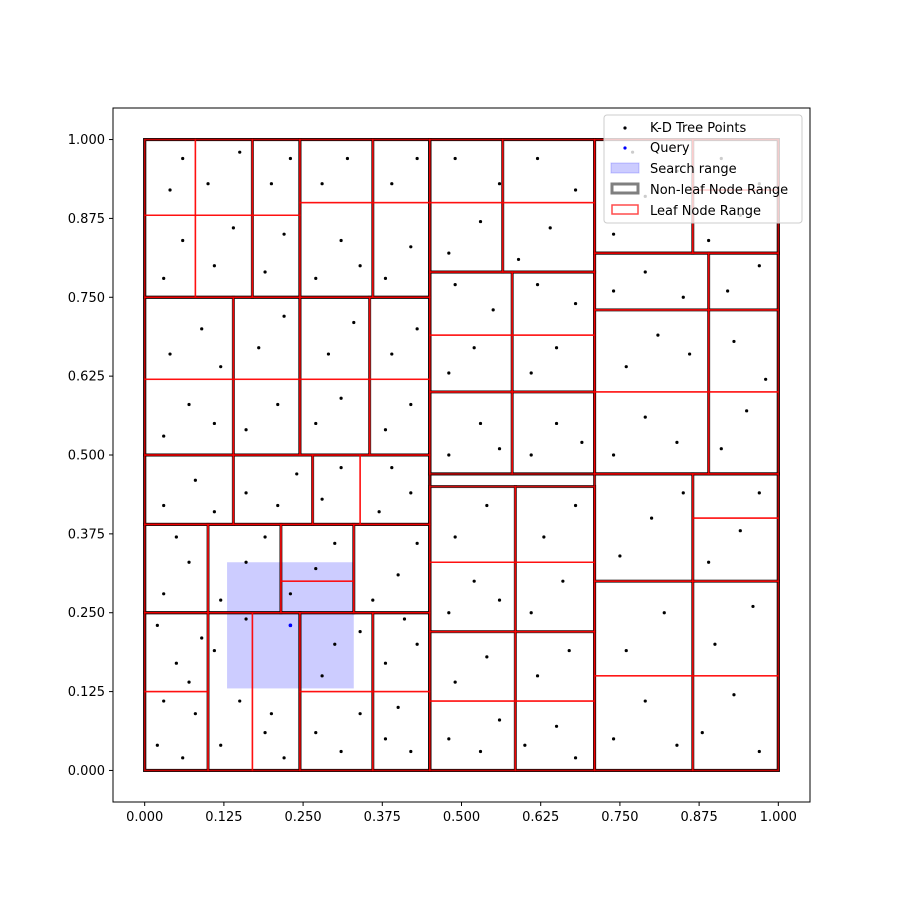 The width and height of the screenshot is (900, 900). What do you see at coordinates (625, 168) in the screenshot?
I see `legend-swatch-search-range` at bounding box center [625, 168].